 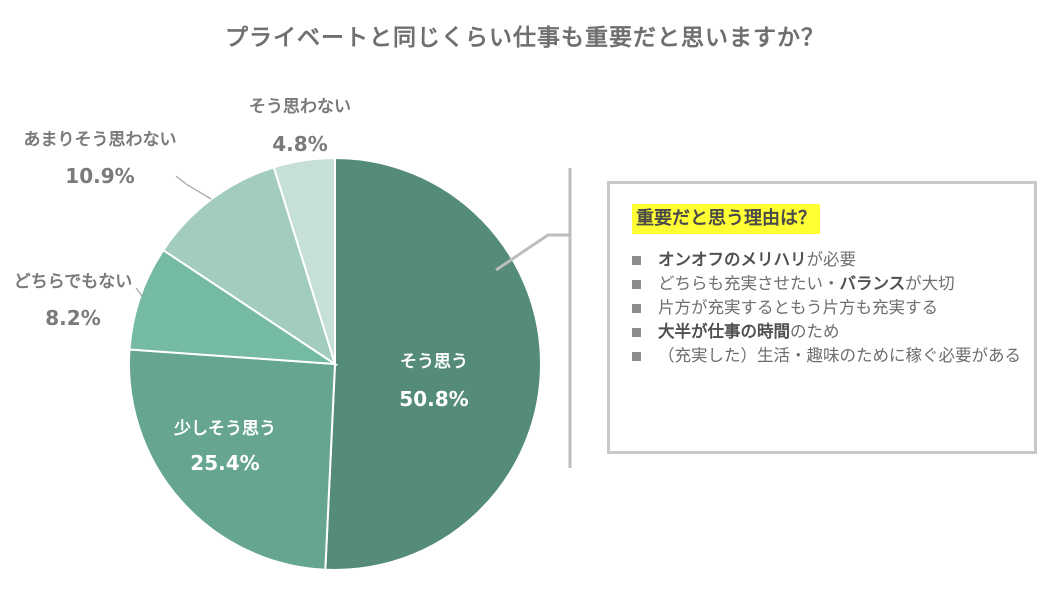 What do you see at coordinates (304, 260) in the screenshot?
I see `pie-slice-disagree` at bounding box center [304, 260].